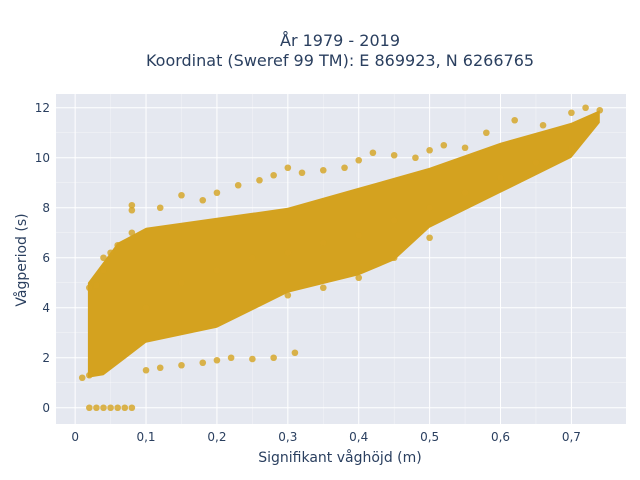 The height and width of the screenshot is (480, 640). Describe the element at coordinates (326, 437) in the screenshot. I see `x-tick-labels: 0 0,1 0,2 0,3 0,4 0,5 0,6 0,7` at that location.